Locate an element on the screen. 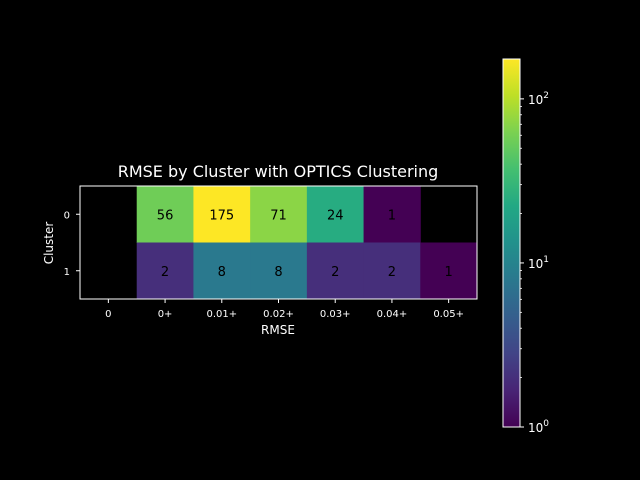  colorbar-tick-label: 10¹ is located at coordinates (538, 263).